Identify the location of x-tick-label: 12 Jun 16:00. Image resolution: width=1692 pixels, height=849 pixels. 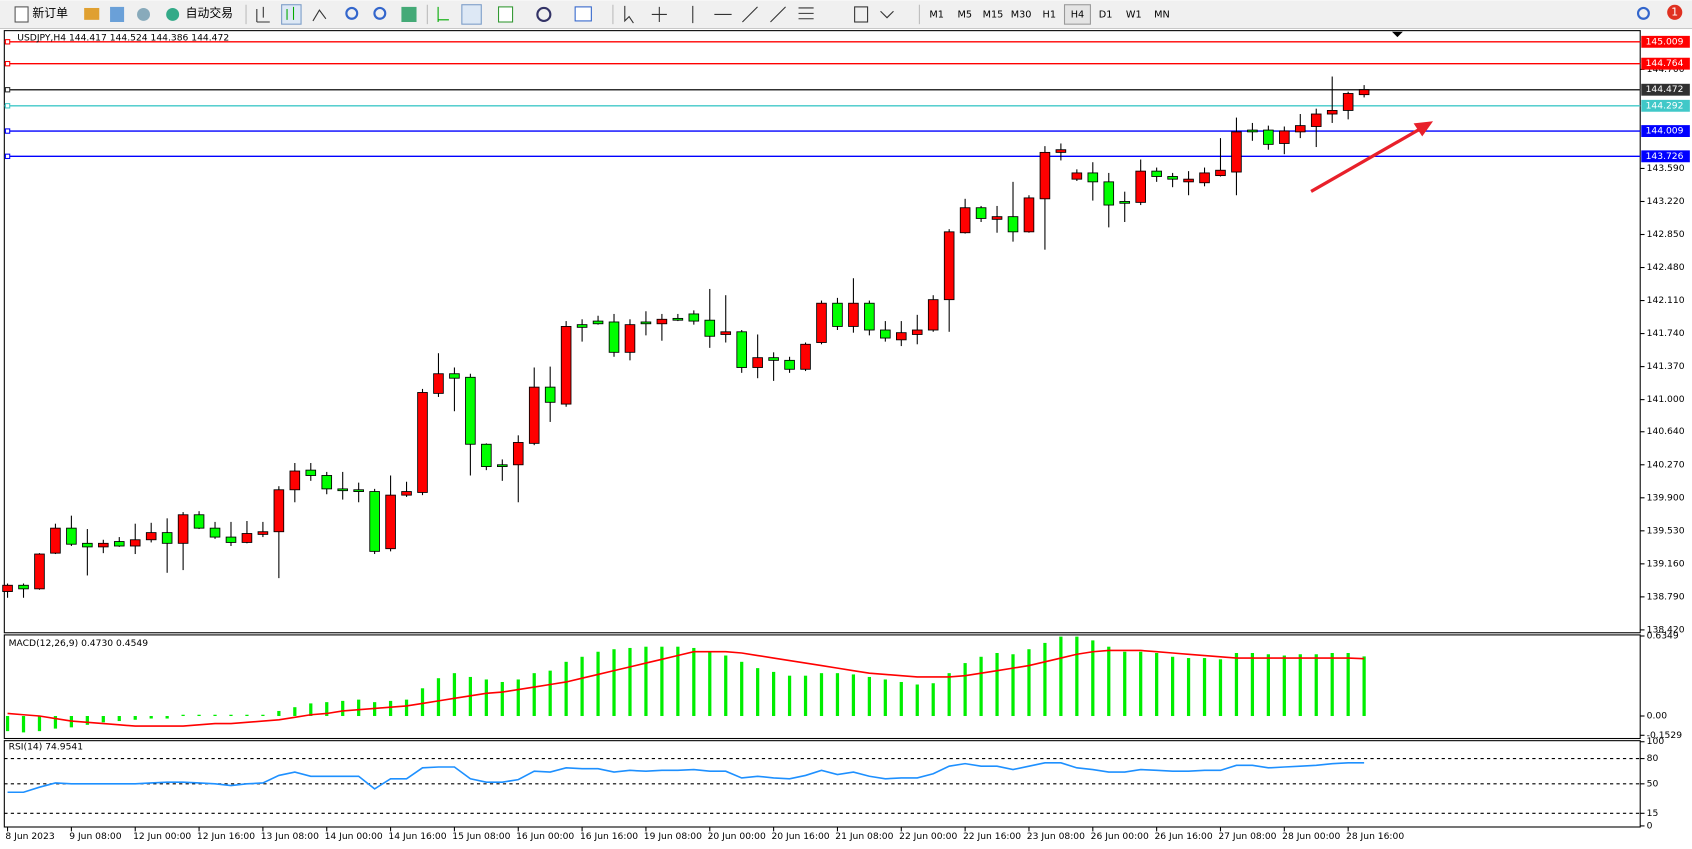
(226, 836).